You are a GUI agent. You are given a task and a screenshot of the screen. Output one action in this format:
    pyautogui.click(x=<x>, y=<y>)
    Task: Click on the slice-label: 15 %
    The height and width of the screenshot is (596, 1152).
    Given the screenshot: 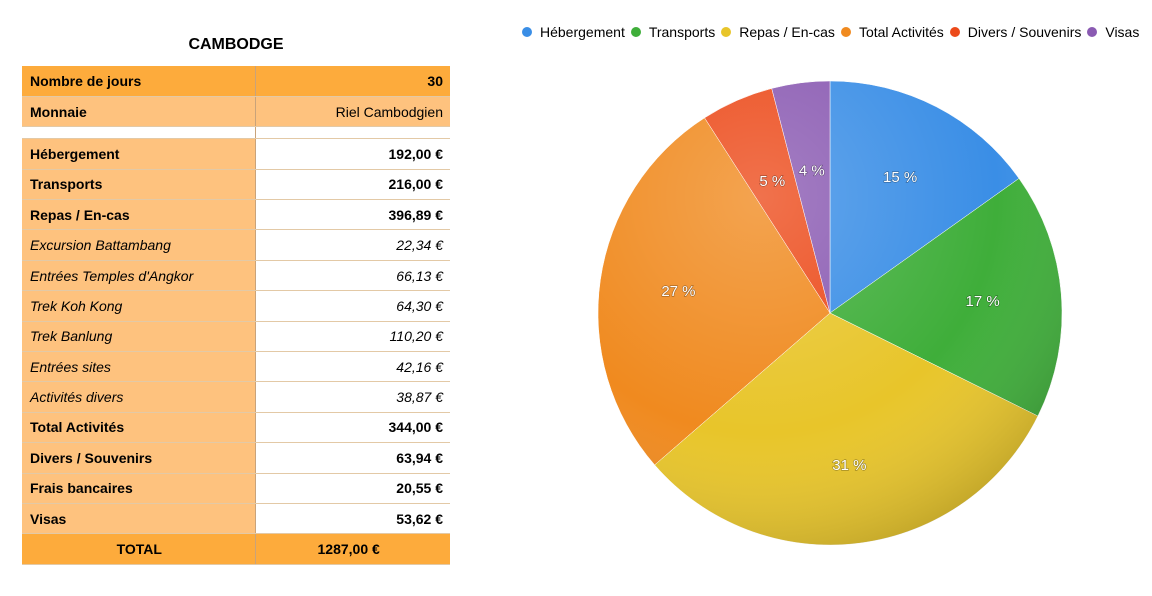 What is the action you would take?
    pyautogui.click(x=900, y=177)
    